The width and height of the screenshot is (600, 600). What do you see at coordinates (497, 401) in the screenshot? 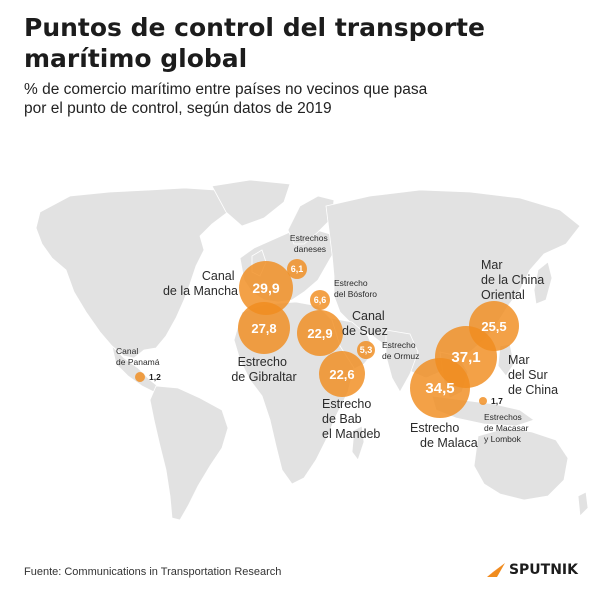
I see `value-makassar-lombok: 1,7` at bounding box center [497, 401].